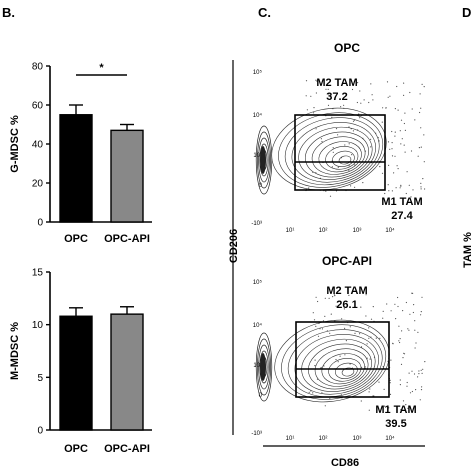 The height and width of the screenshot is (474, 474). What do you see at coordinates (76, 449) in the screenshot?
I see `category-label: OPC` at bounding box center [76, 449].